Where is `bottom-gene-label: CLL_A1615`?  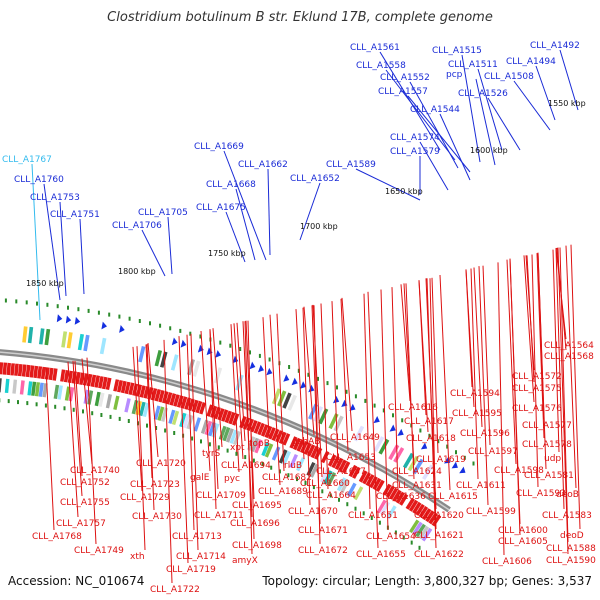
bottom-gene-label: CLL_A1615 is located at coordinates (453, 497).